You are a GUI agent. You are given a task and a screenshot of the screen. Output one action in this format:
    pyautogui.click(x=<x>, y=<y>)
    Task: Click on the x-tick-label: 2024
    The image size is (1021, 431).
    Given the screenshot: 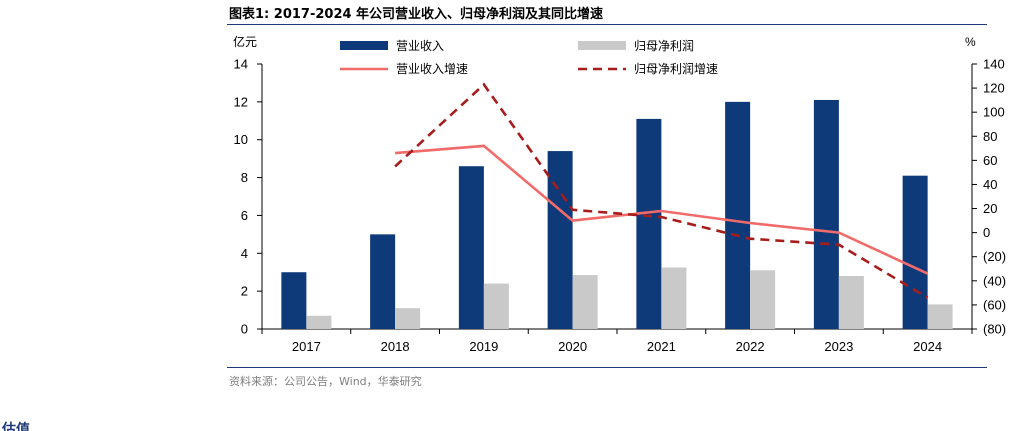 What is the action you would take?
    pyautogui.click(x=927, y=346)
    